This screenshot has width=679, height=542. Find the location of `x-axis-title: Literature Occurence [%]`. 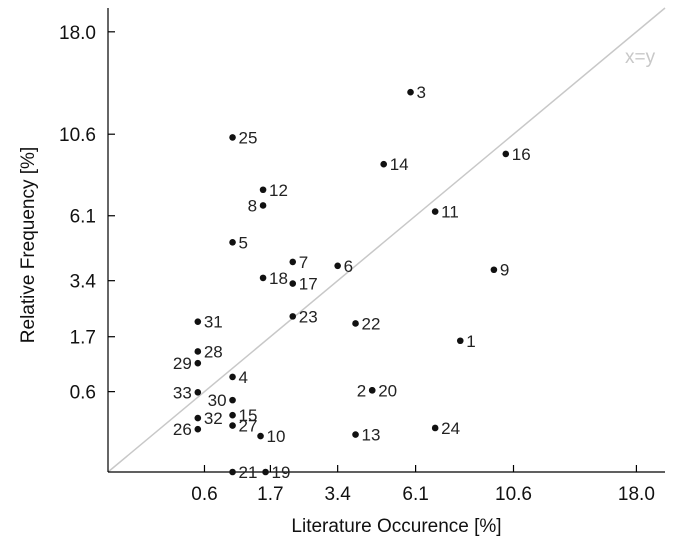

x-axis-title: Literature Occurence [%] is located at coordinates (396, 526).